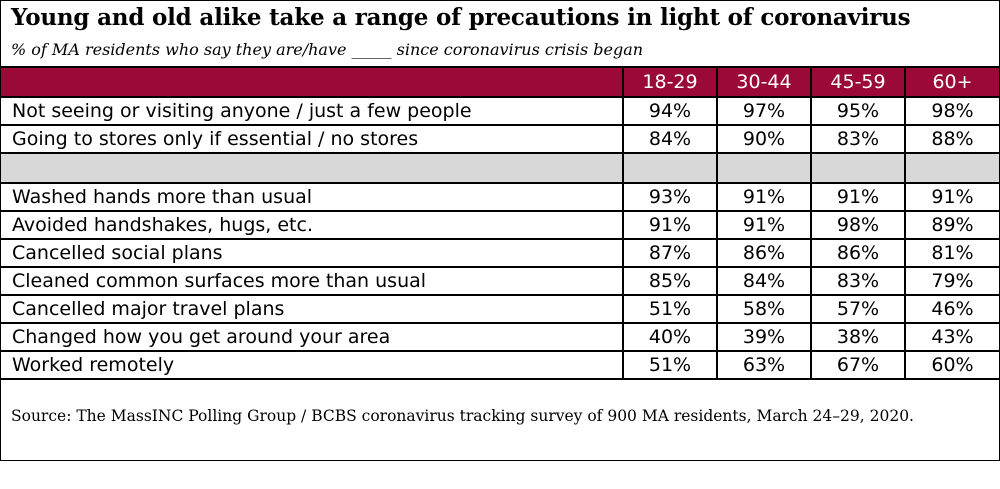  I want to click on row-label: Avoided handshakes, hugs, etc., so click(312, 225).